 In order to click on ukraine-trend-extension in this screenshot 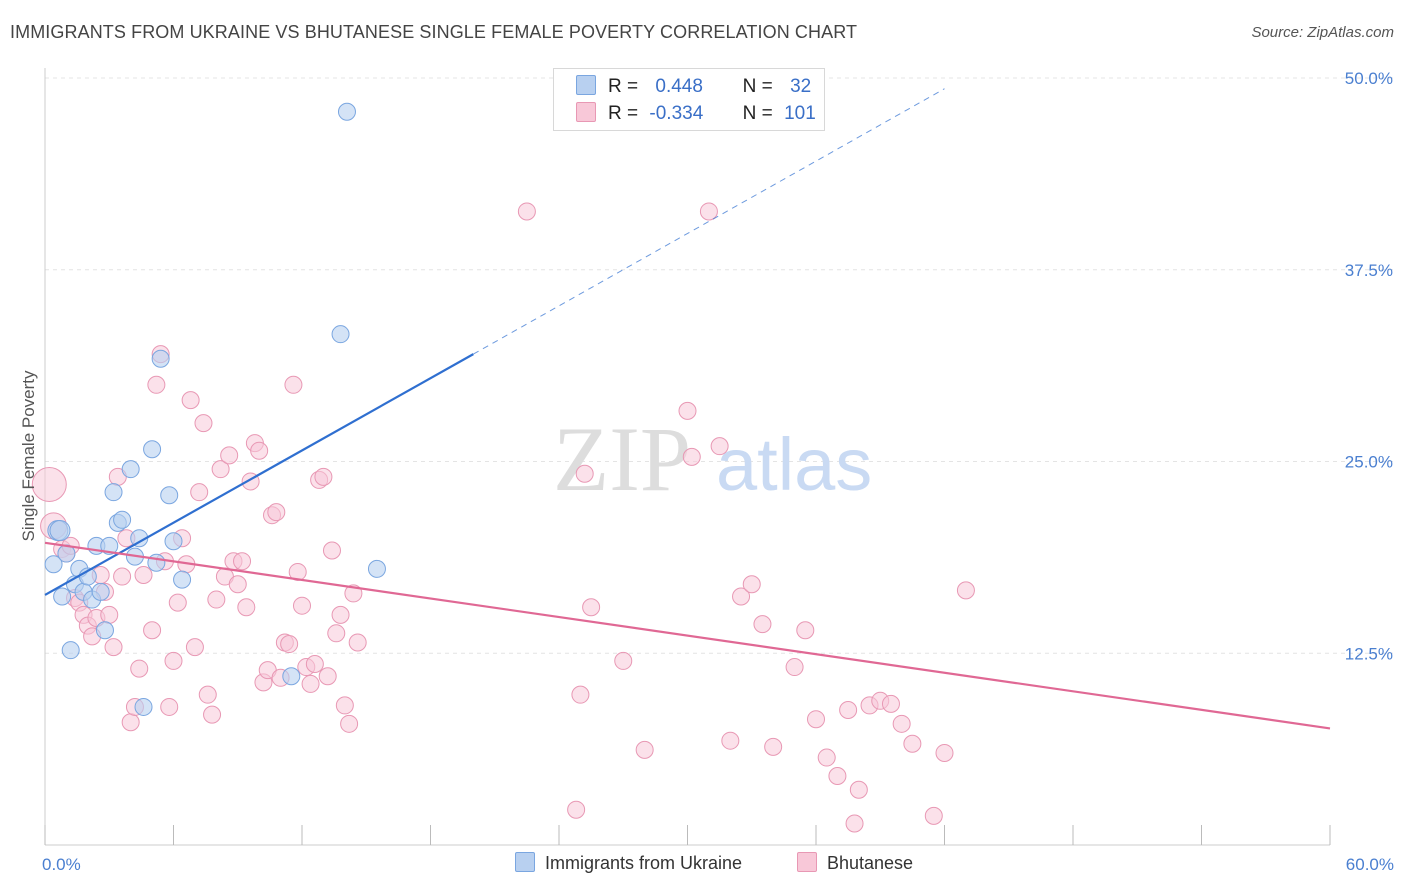, I will do `click(709, 221)`.